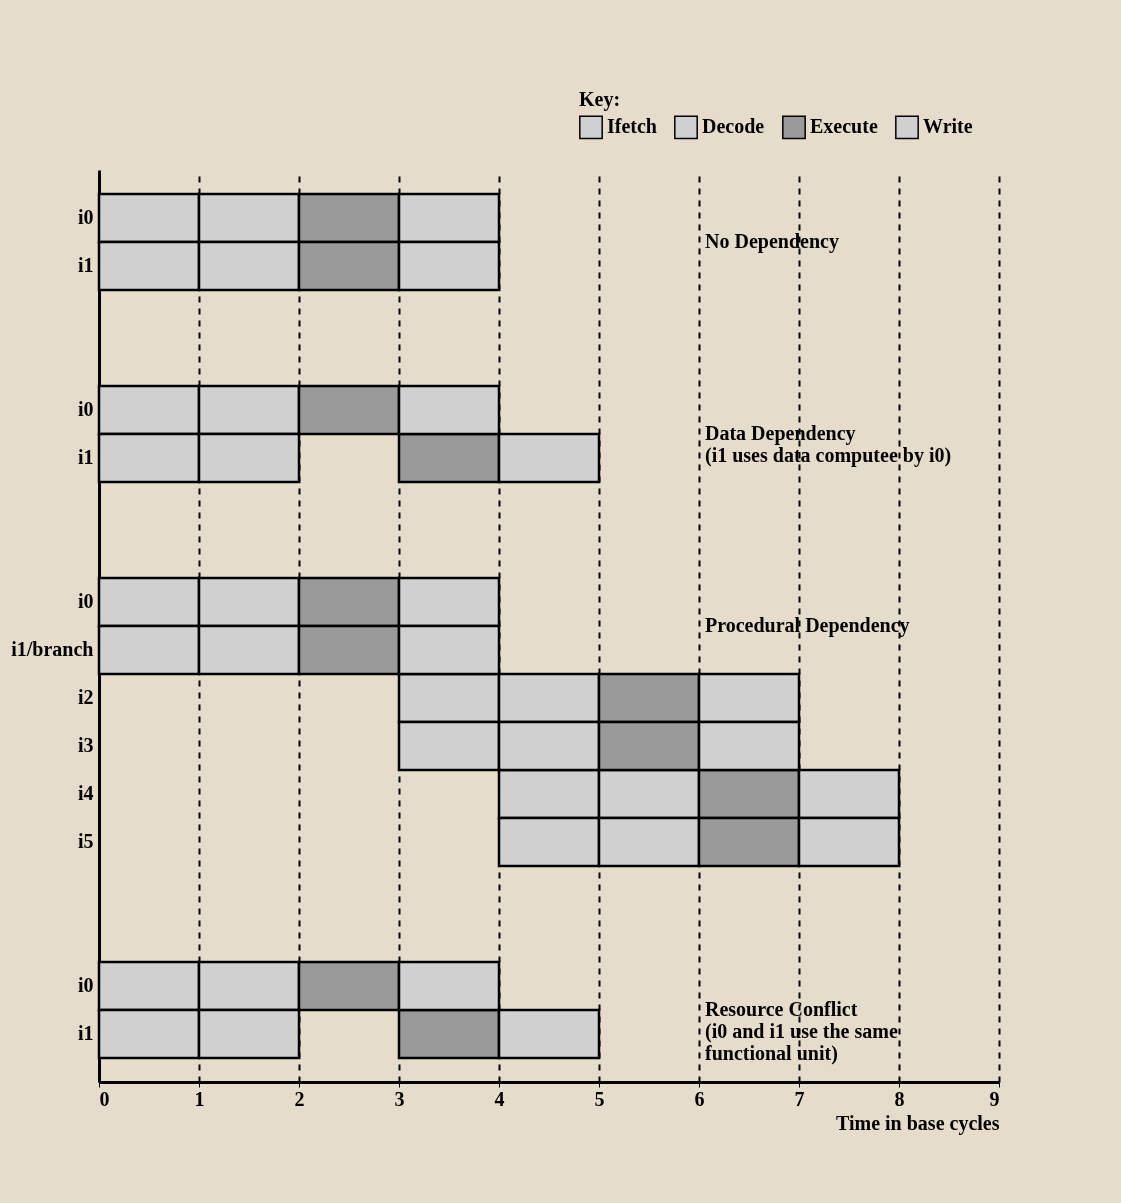 The image size is (1121, 1203). I want to click on annotation: Procedural Dependency, so click(807, 625).